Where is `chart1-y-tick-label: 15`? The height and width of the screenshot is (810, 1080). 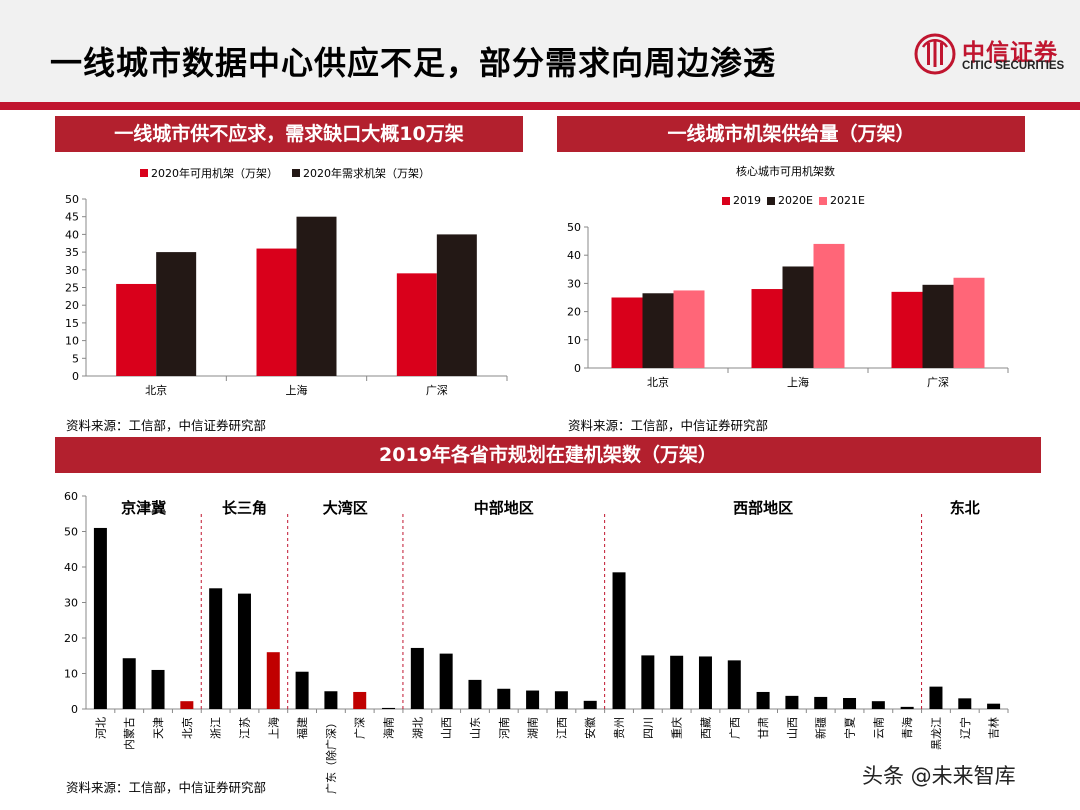 chart1-y-tick-label: 15 is located at coordinates (72, 323).